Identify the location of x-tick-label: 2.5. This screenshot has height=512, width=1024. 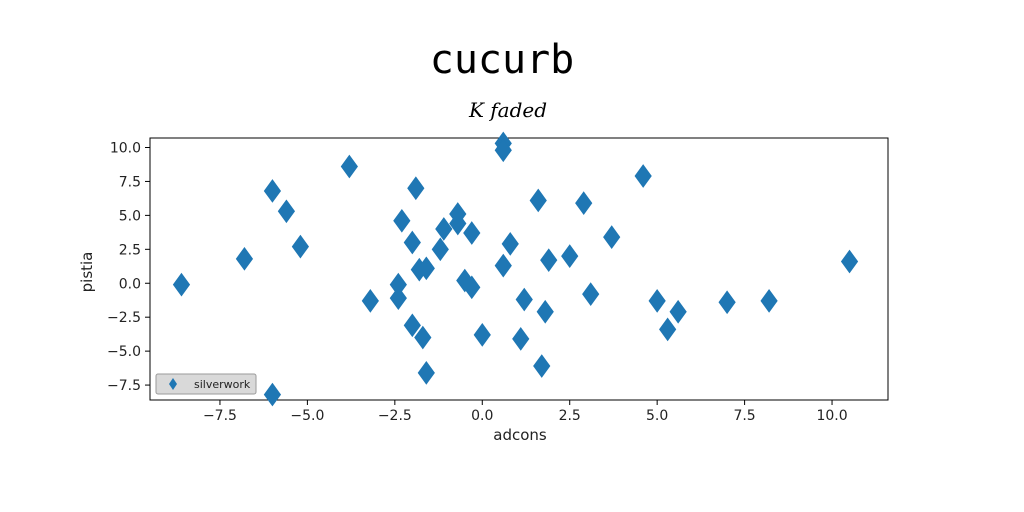
(570, 416).